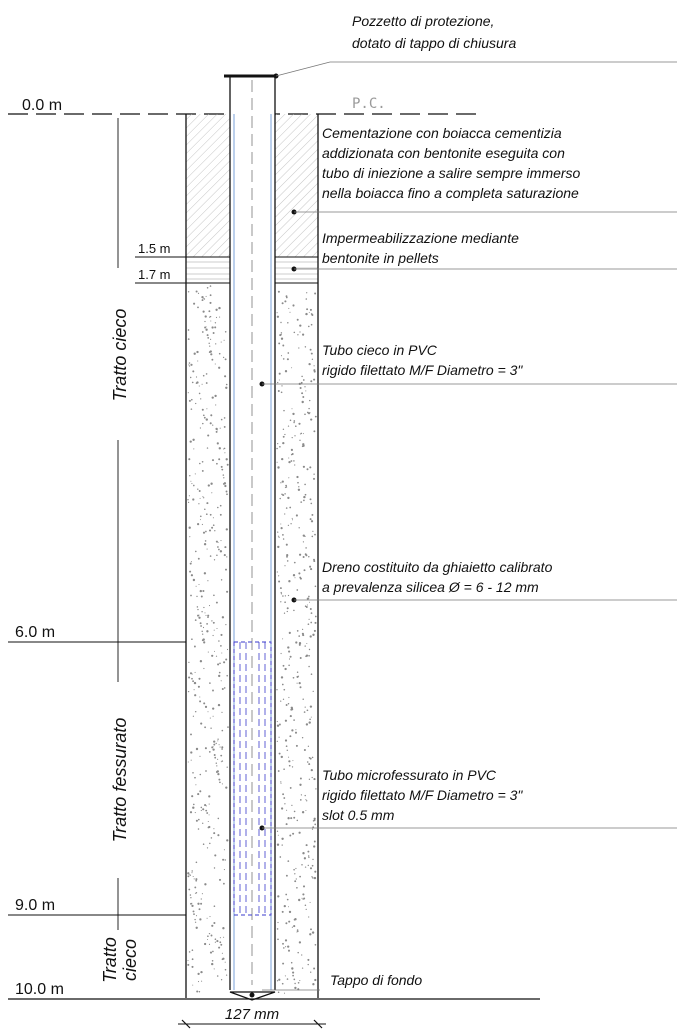 The image size is (677, 1030). What do you see at coordinates (420, 238) in the screenshot?
I see `svg-text: Impermeabilizzazione mediante` at bounding box center [420, 238].